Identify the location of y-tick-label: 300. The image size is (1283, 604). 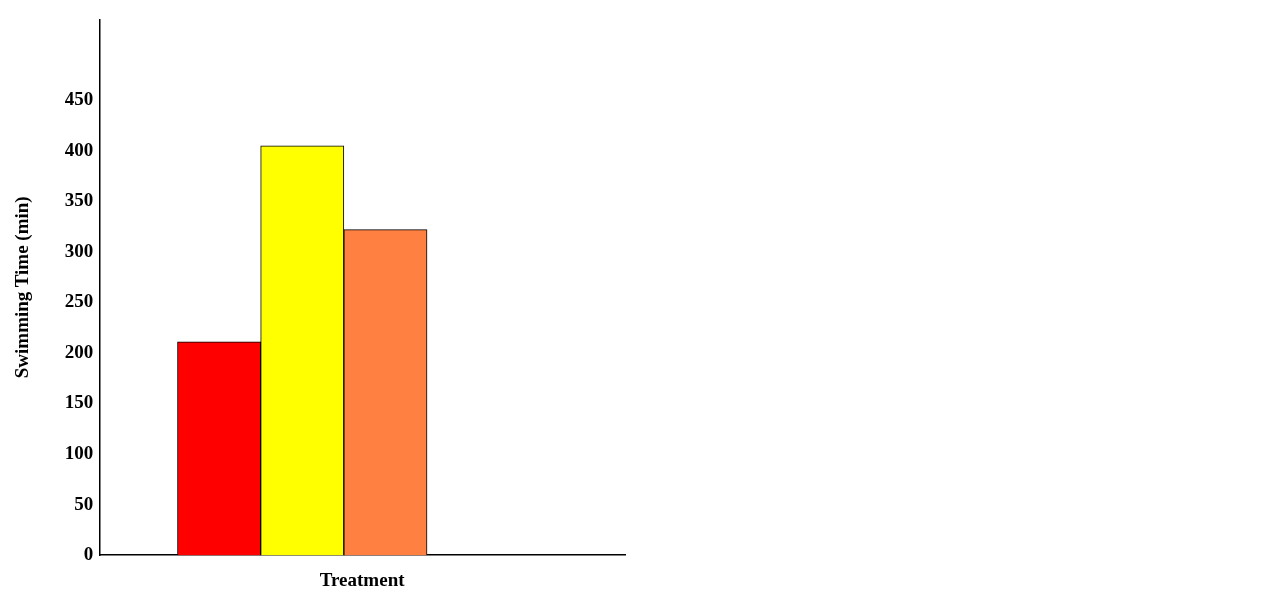
(79, 250).